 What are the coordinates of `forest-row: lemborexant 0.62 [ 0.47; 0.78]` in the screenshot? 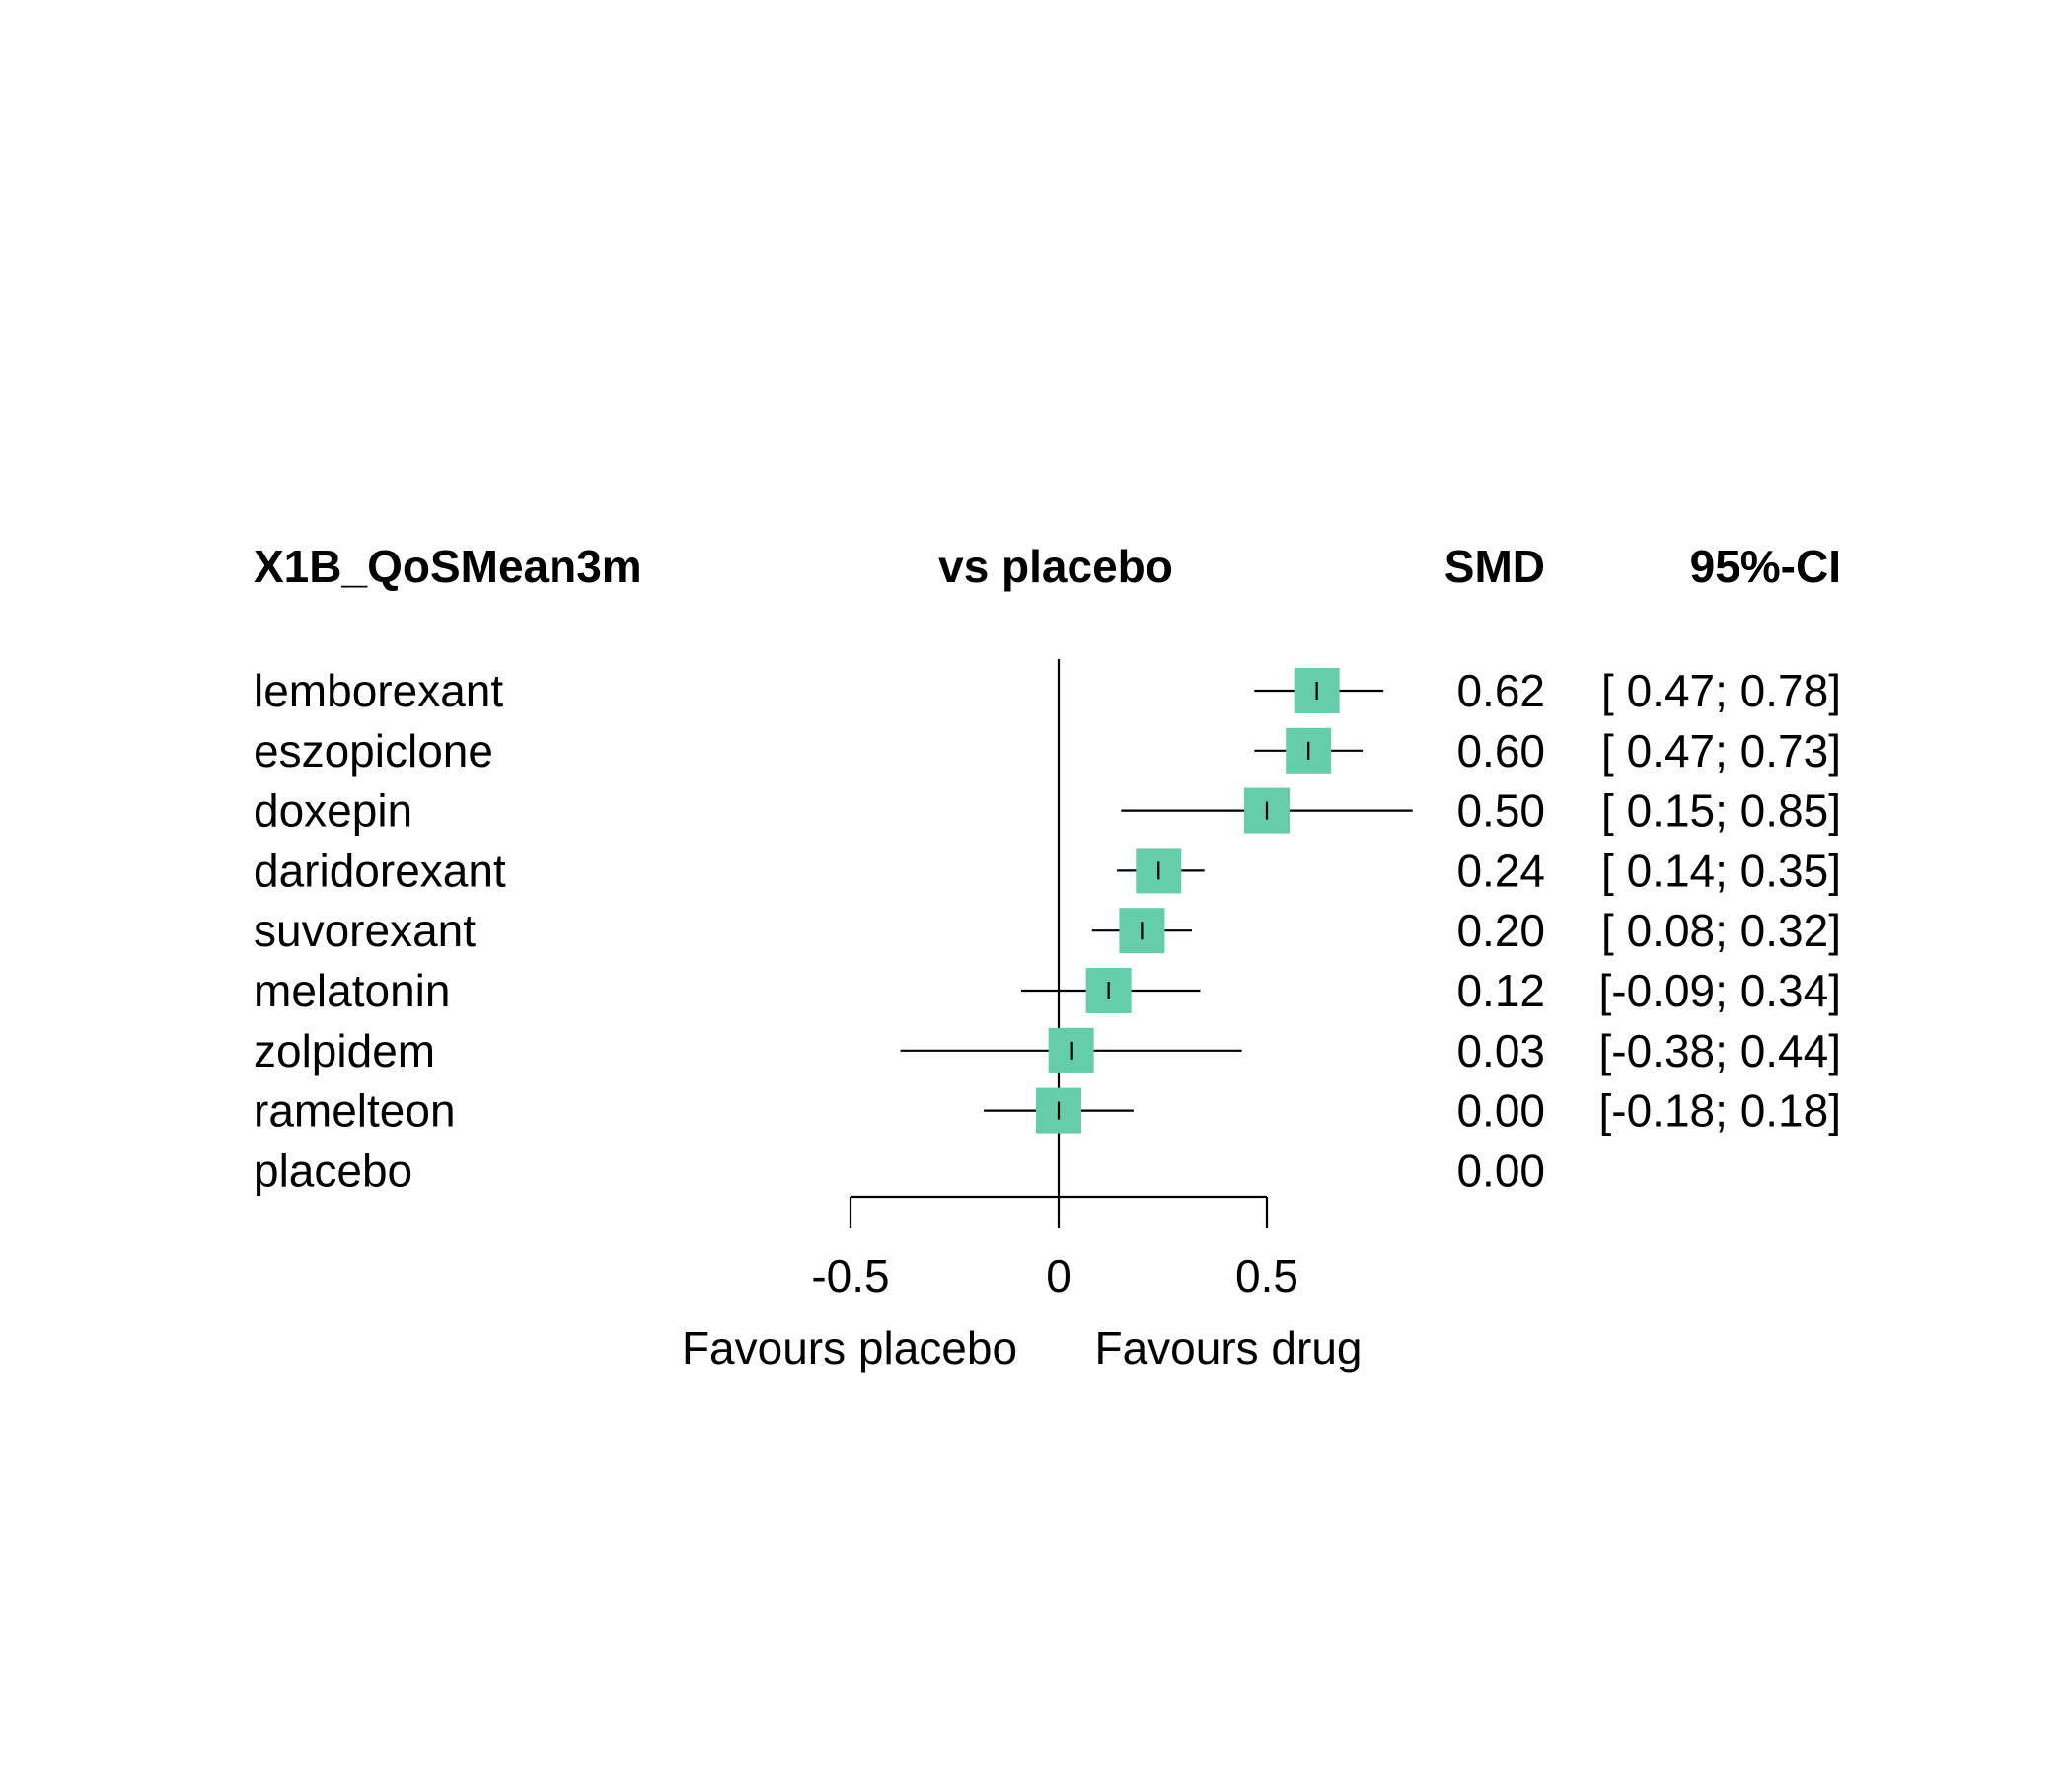 It's located at (1047, 691).